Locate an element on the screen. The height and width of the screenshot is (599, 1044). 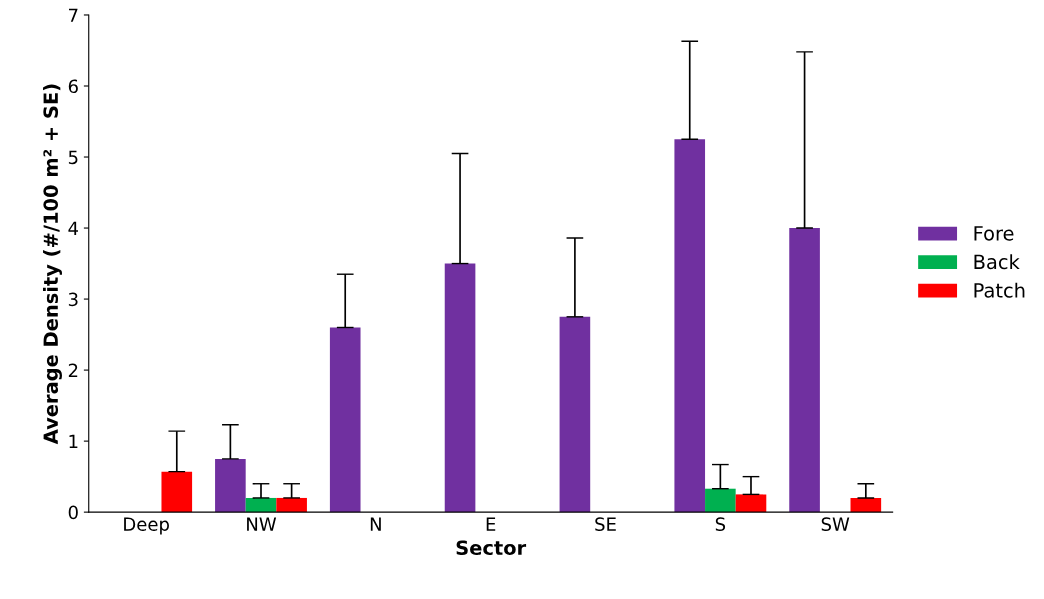
y-axis-title: Average Density (#/100 m² + SE) is located at coordinates (52, 264).